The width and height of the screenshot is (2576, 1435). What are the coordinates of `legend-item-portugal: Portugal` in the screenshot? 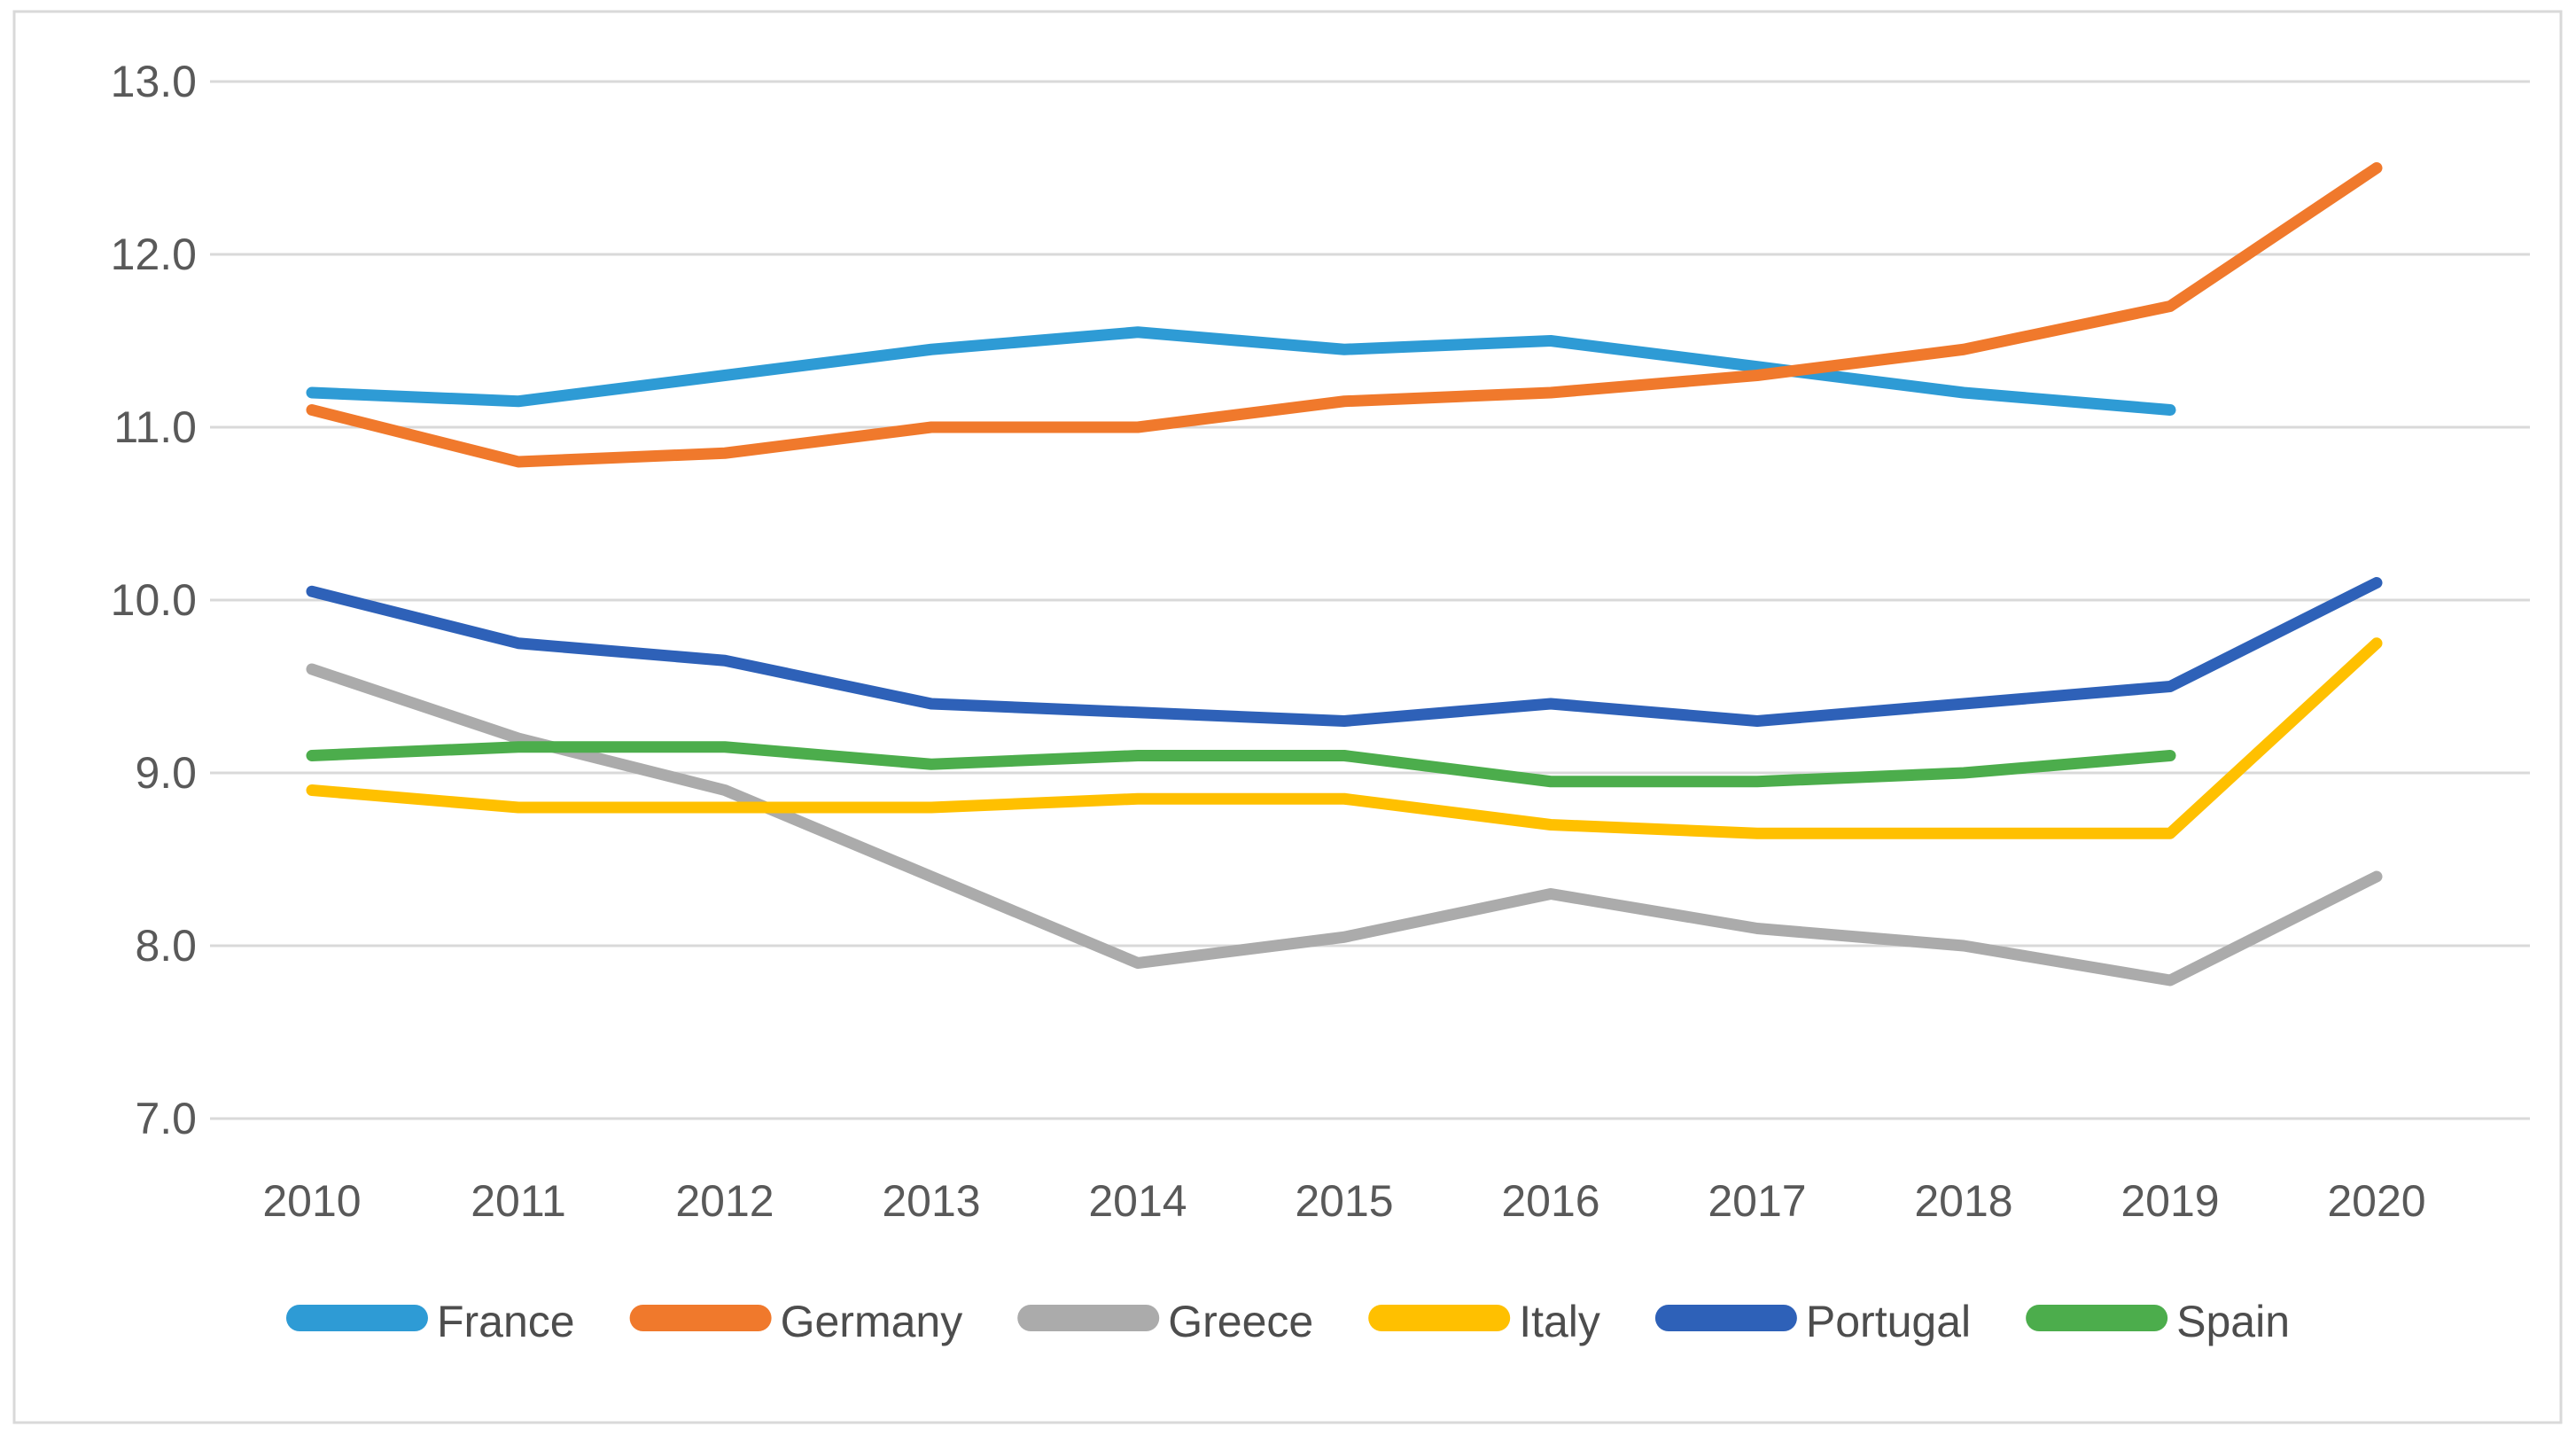 It's located at (1813, 1321).